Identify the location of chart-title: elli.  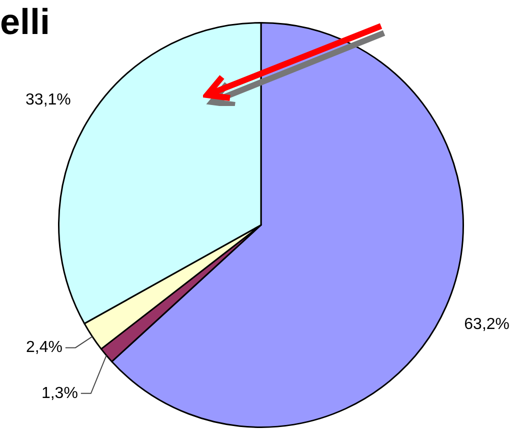
(25, 22).